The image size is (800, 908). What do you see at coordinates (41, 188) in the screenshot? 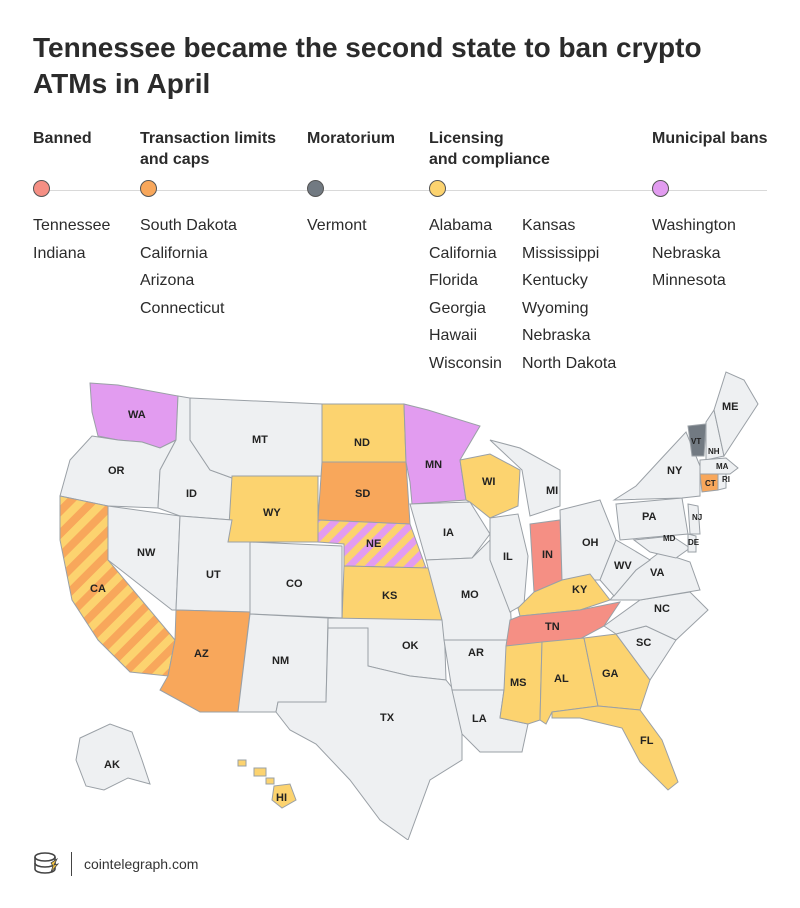
I see `legend-banned-dot` at bounding box center [41, 188].